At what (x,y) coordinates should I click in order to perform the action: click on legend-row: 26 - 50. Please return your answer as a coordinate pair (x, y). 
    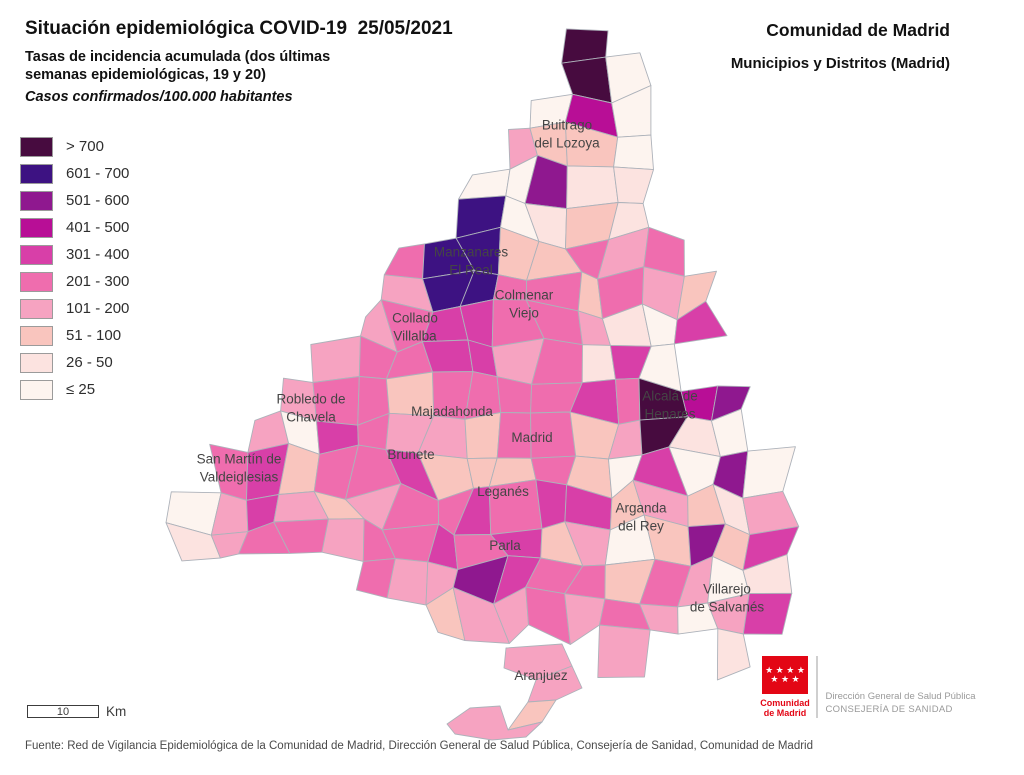
    Looking at the image, I should click on (74, 362).